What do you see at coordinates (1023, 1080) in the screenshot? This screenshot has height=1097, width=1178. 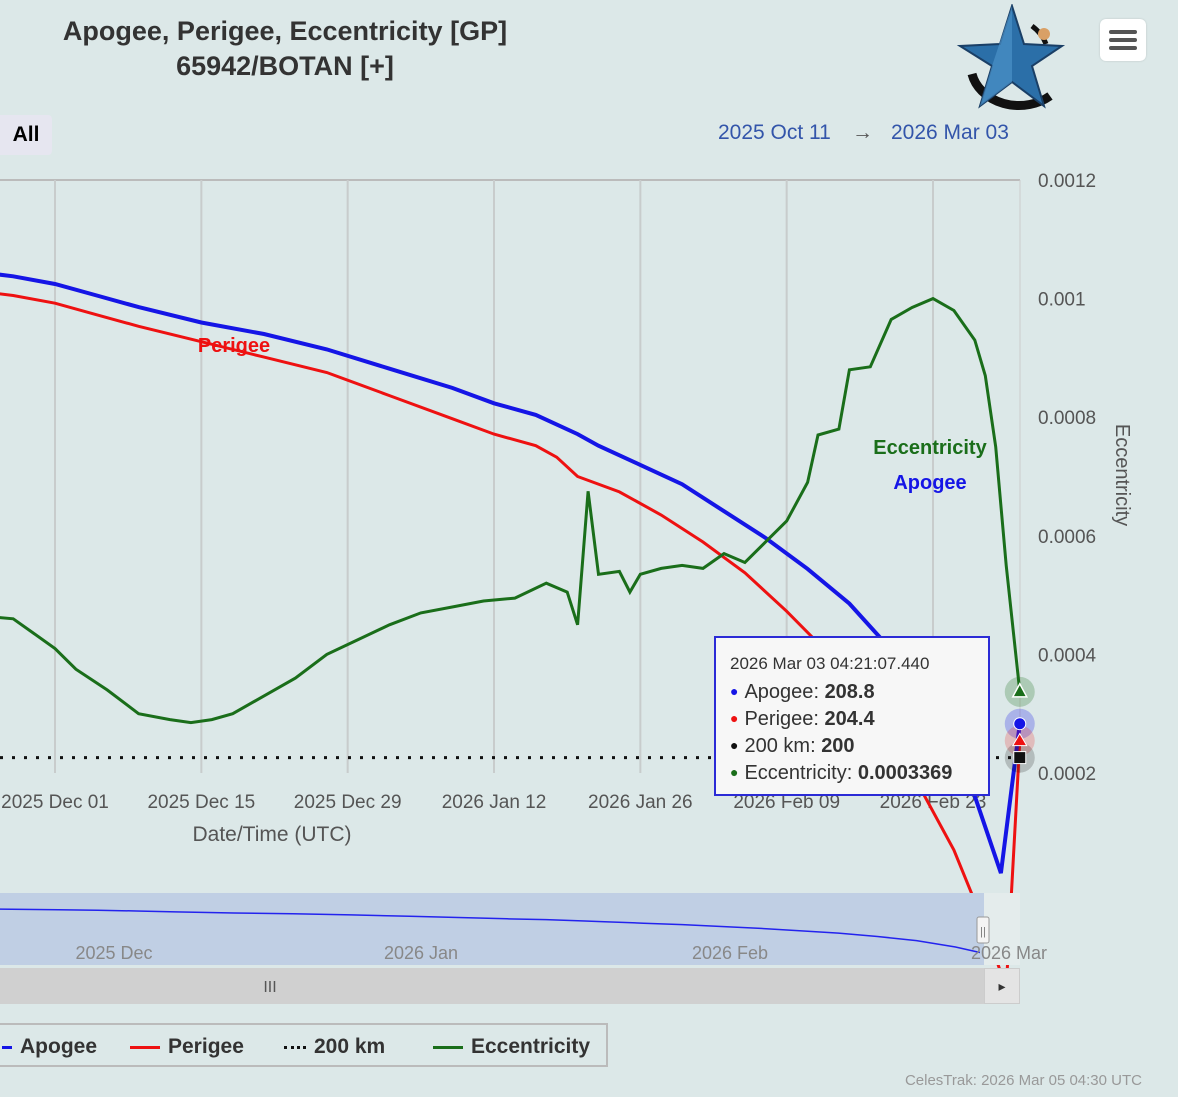 I see `footer-credit: CelesTrak: 2026 Mar 05 04:30 UTC` at bounding box center [1023, 1080].